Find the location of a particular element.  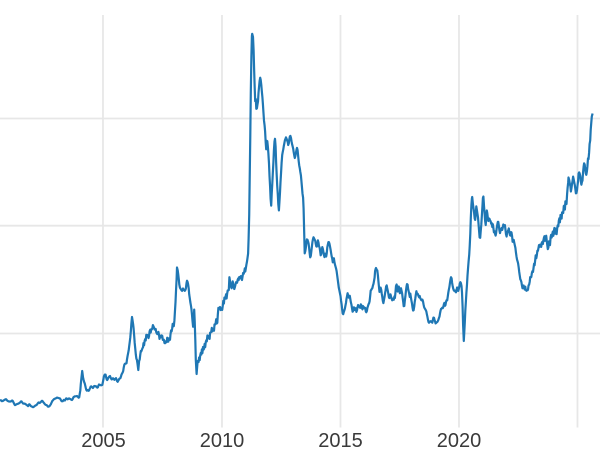

svg-text: 2015 is located at coordinates (340, 440).